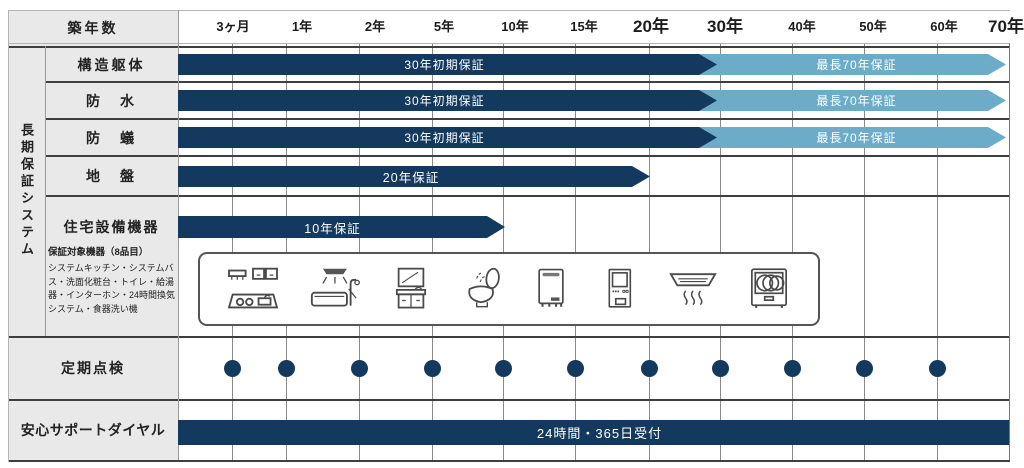 The image size is (1024, 468). What do you see at coordinates (111, 176) in the screenshot?
I see `row-label-ground: 地 盤` at bounding box center [111, 176].